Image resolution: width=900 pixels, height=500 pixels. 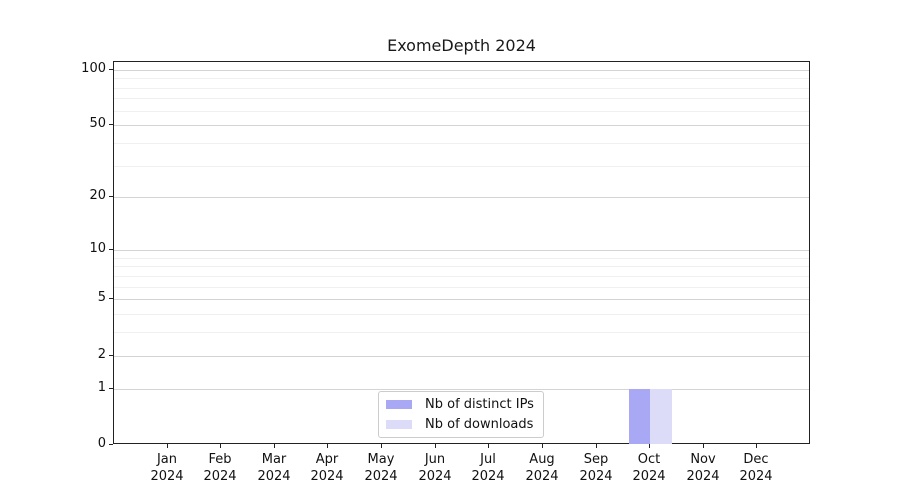 I want to click on x-tick-label: Apr 2024, so click(x=327, y=468).